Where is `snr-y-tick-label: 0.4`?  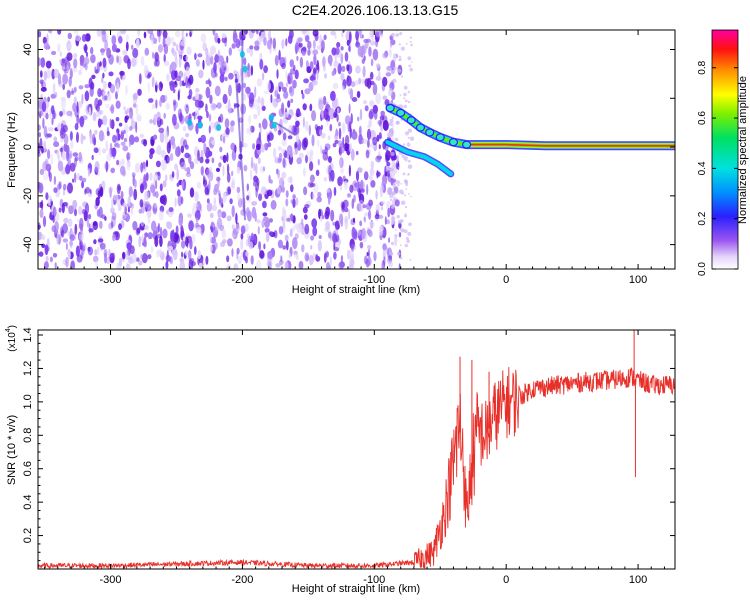
snr-y-tick-label: 0.4 is located at coordinates (28, 501).